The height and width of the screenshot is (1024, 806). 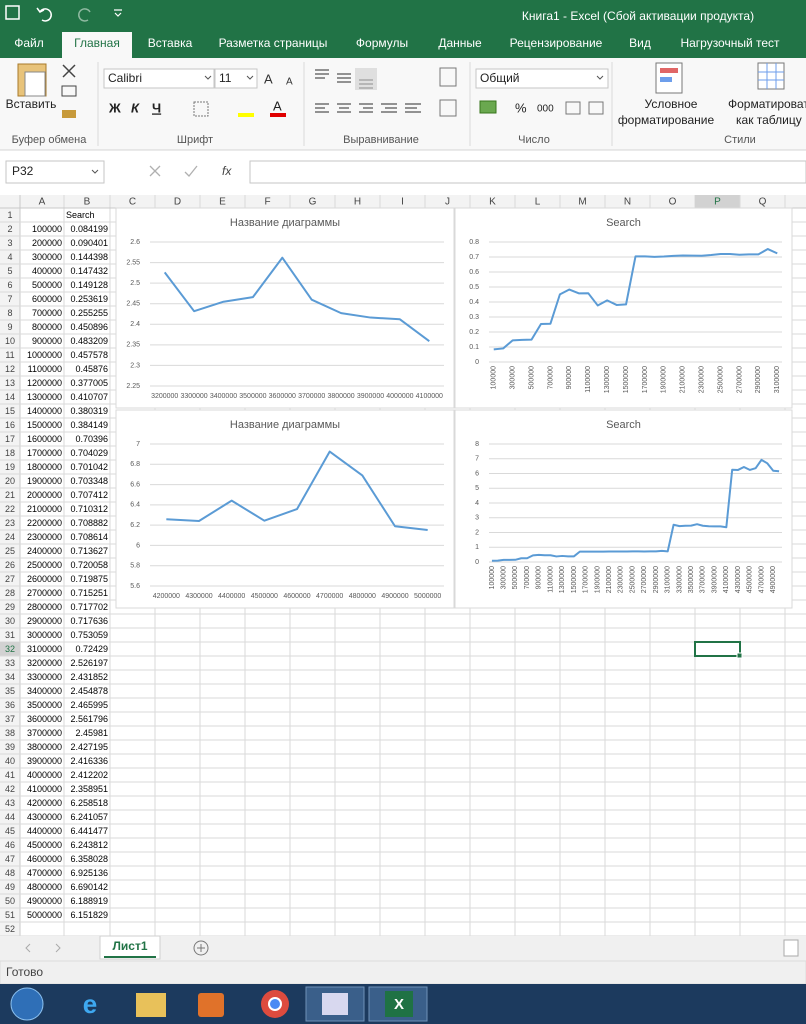 What do you see at coordinates (10, 565) in the screenshot?
I see `row-header: 26` at bounding box center [10, 565].